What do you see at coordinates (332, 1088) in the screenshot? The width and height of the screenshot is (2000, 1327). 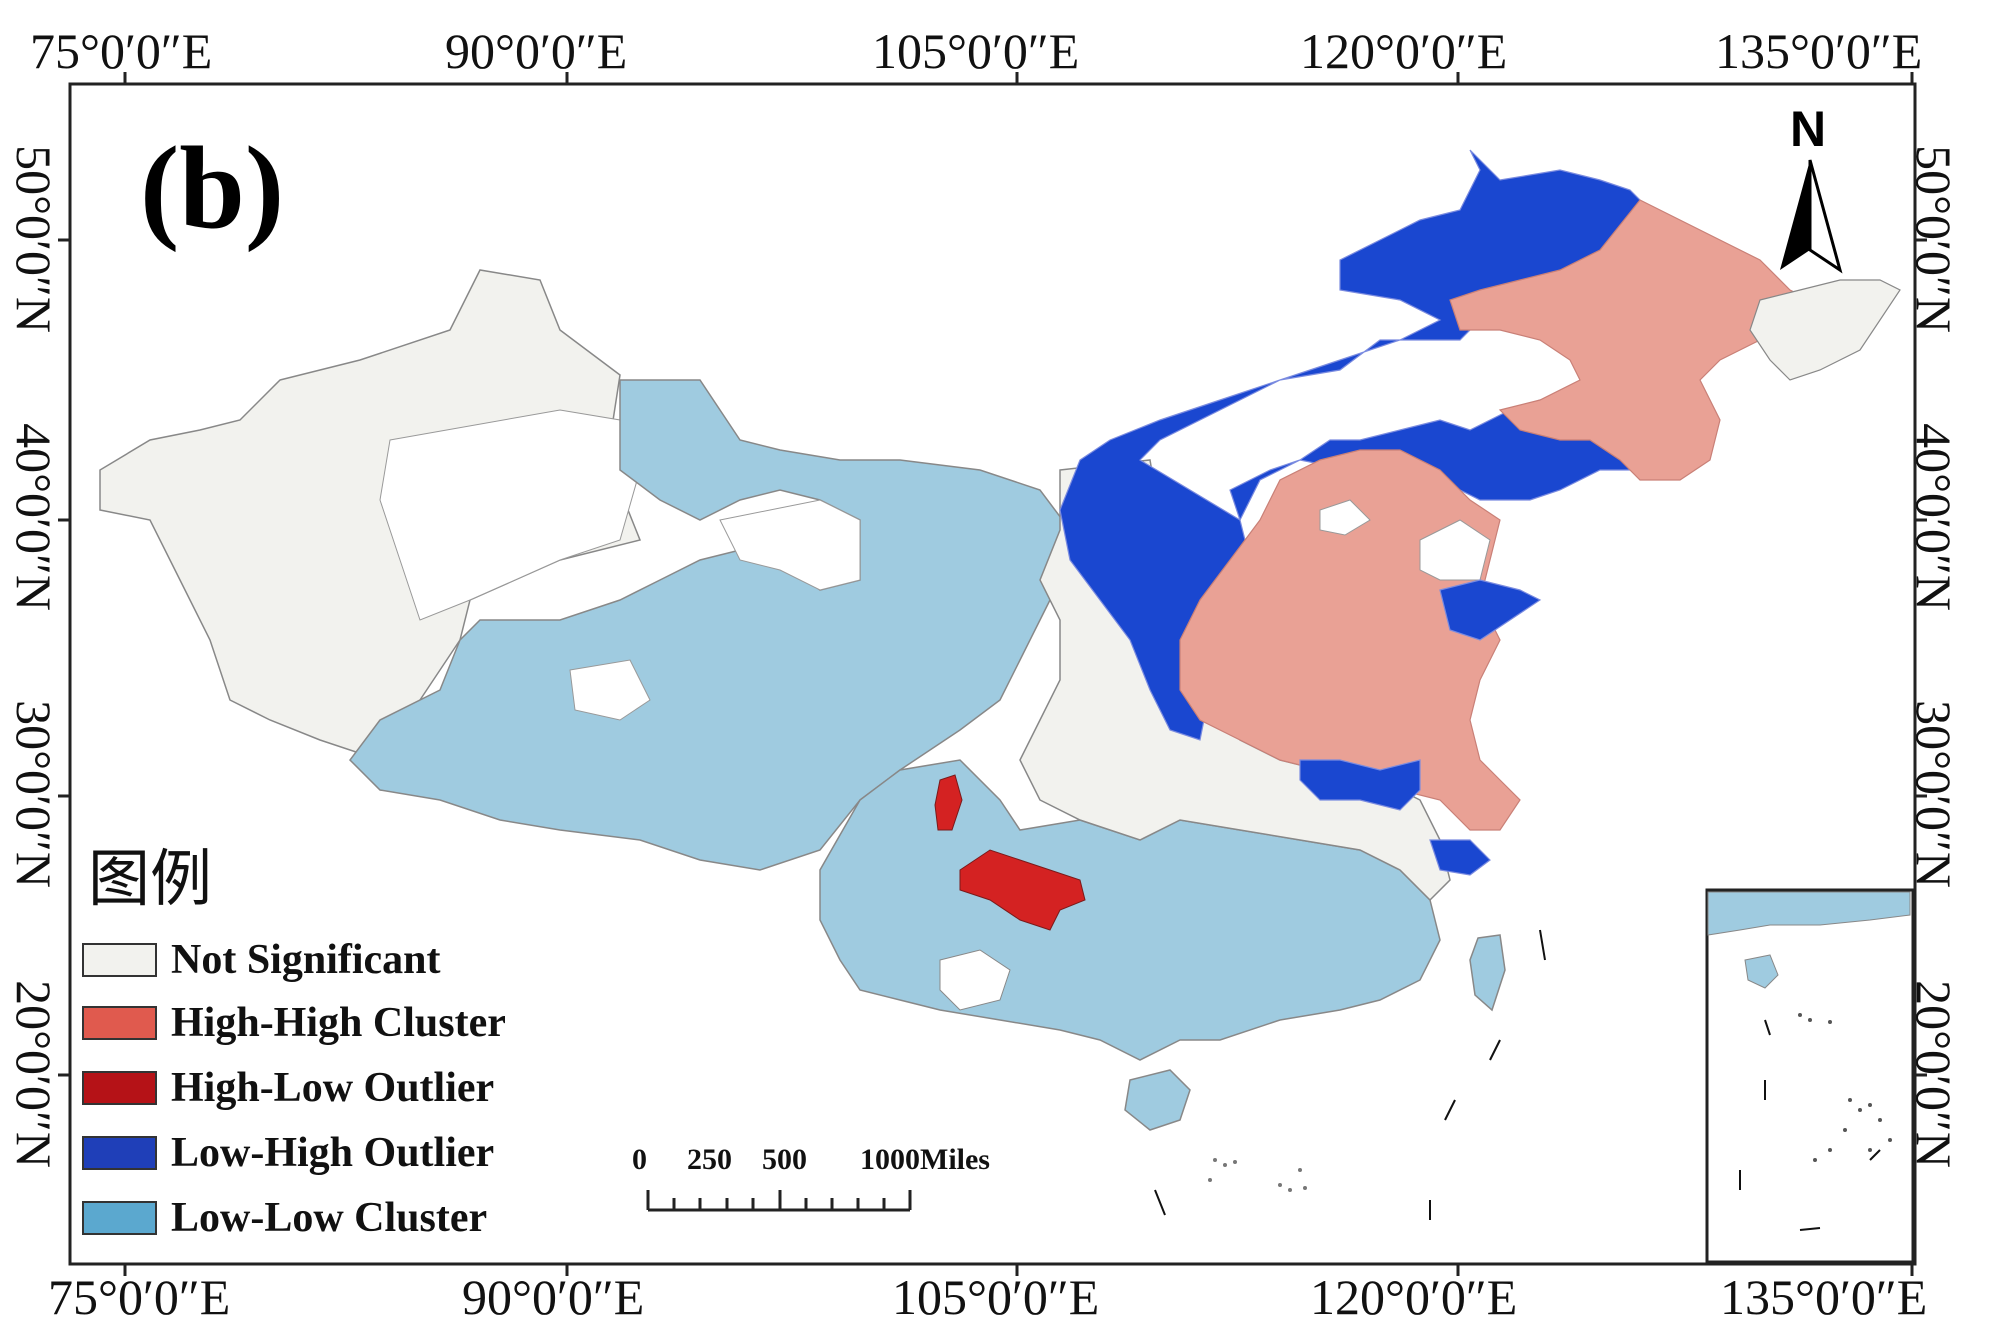 I see `legend-label: High-Low Outlier` at bounding box center [332, 1088].